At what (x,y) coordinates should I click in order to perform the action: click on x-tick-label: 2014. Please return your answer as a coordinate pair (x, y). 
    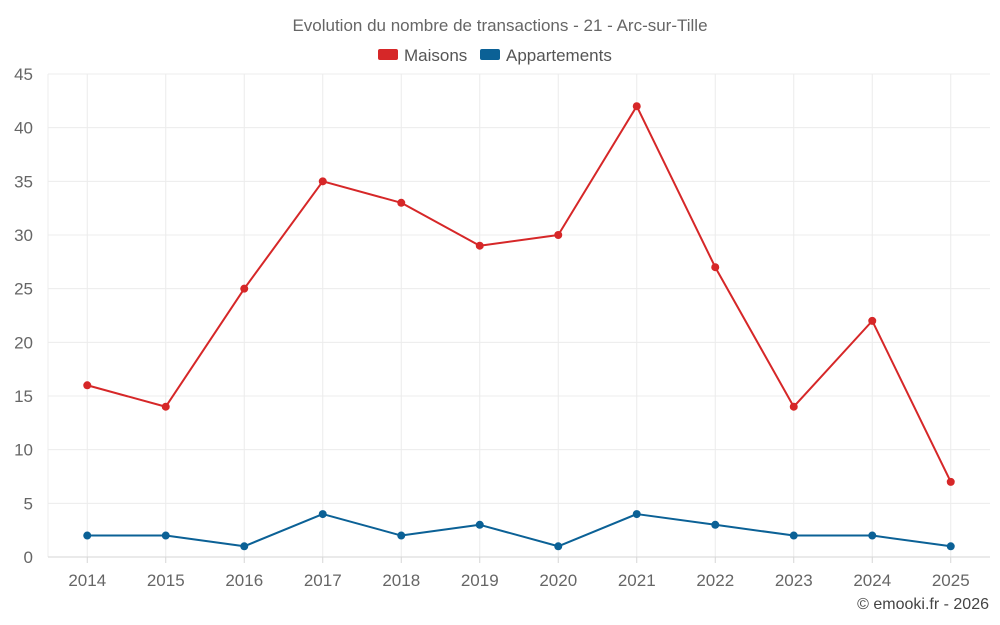
    Looking at the image, I should click on (87, 580).